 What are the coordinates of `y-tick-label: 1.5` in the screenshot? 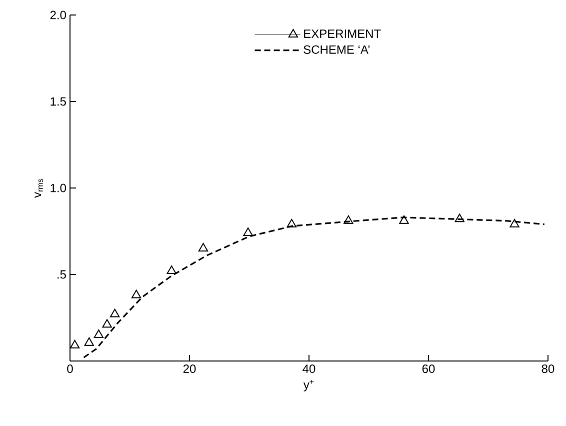 It's located at (58, 101).